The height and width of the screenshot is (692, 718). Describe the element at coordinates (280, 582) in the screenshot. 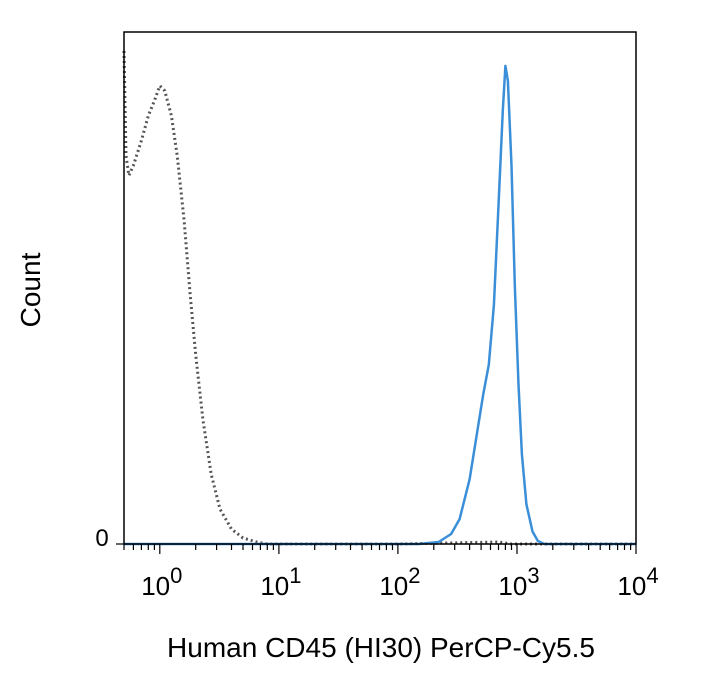

I see `x-tick-label: 10¹` at that location.